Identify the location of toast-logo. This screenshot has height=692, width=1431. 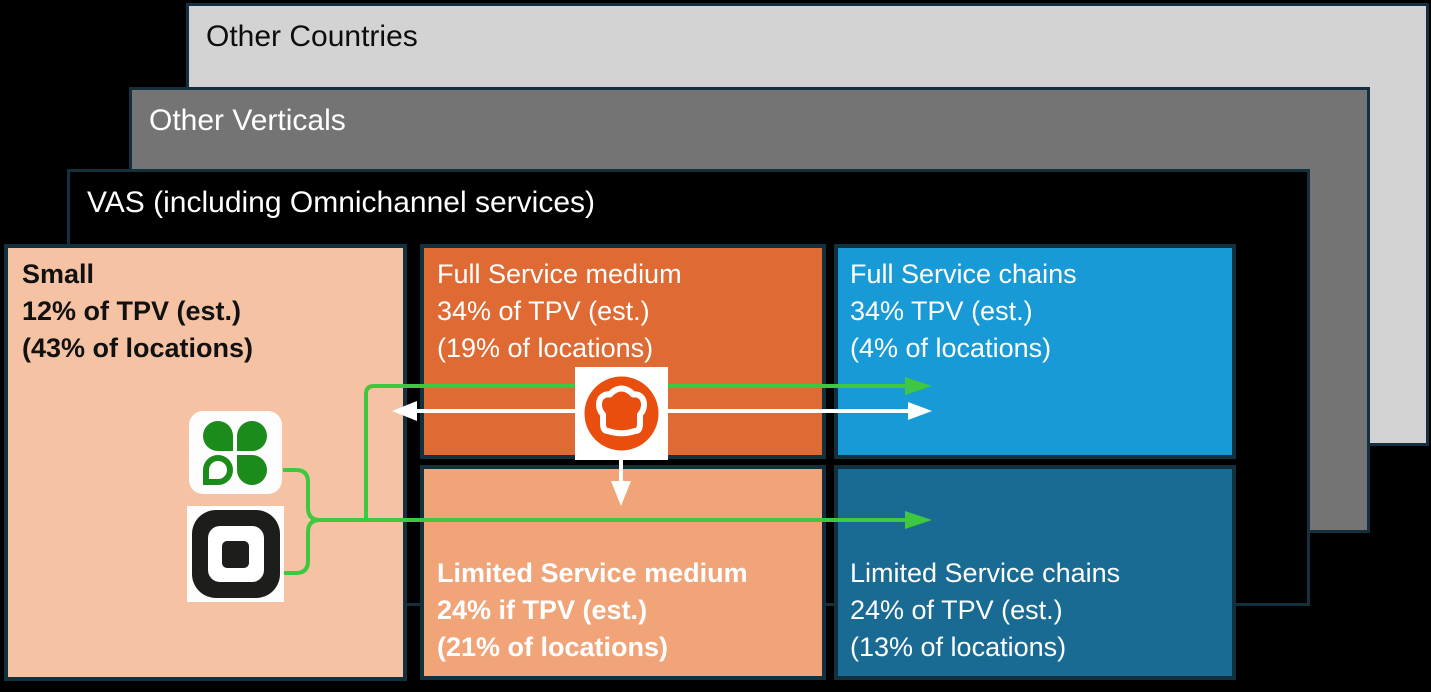
(621, 413).